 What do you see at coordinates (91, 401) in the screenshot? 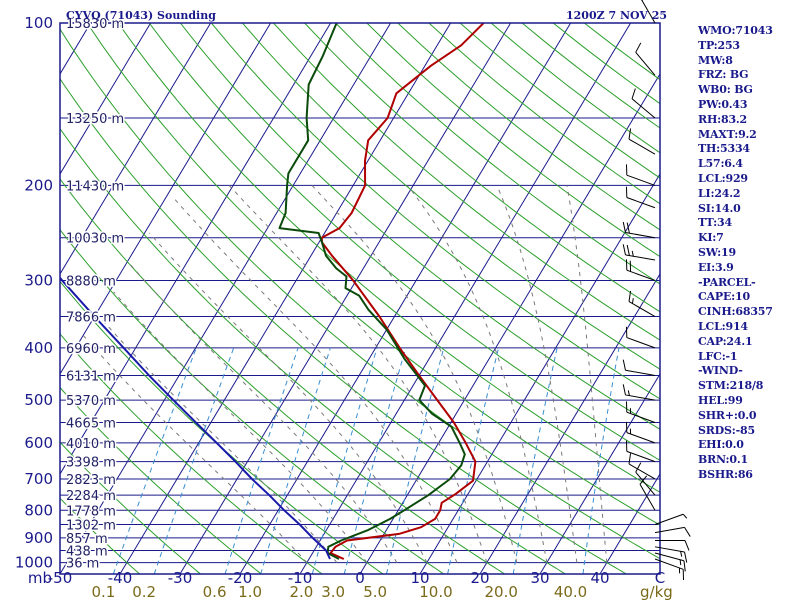
I see `height-label: 5370 m` at bounding box center [91, 401].